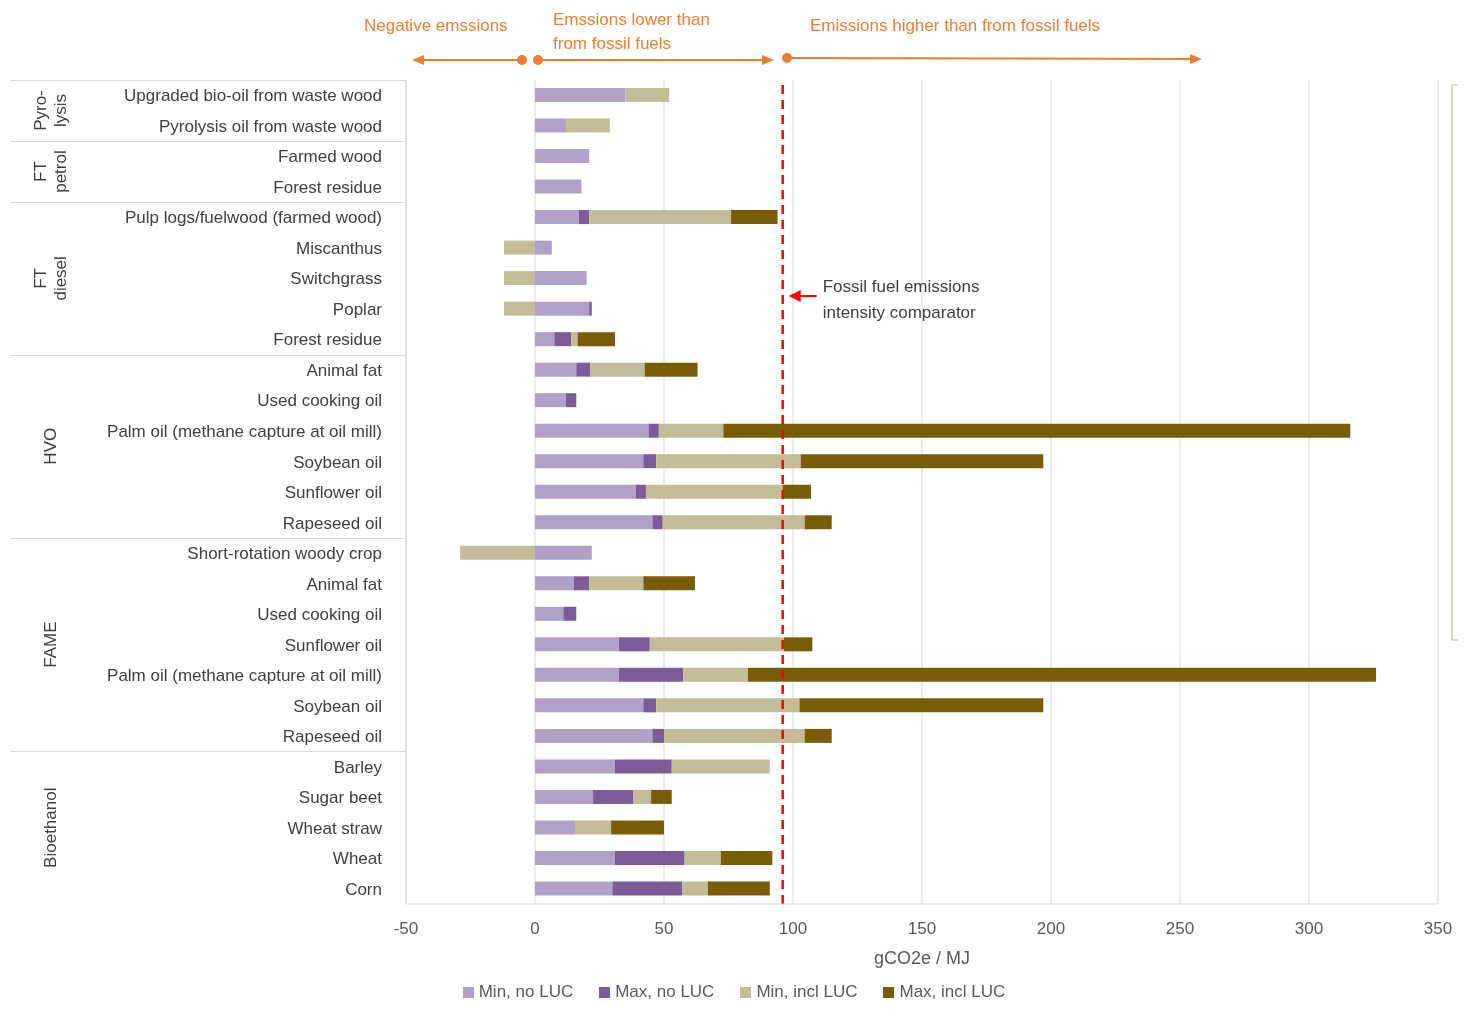 This screenshot has width=1468, height=1029. I want to click on text: HVO, so click(50, 446).